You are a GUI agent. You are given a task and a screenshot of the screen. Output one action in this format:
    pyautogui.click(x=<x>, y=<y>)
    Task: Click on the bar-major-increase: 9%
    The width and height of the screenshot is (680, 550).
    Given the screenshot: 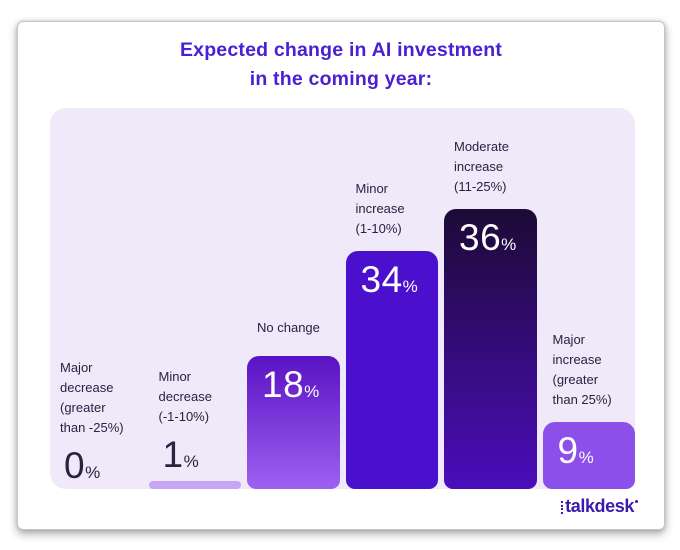 What is the action you would take?
    pyautogui.click(x=588, y=455)
    